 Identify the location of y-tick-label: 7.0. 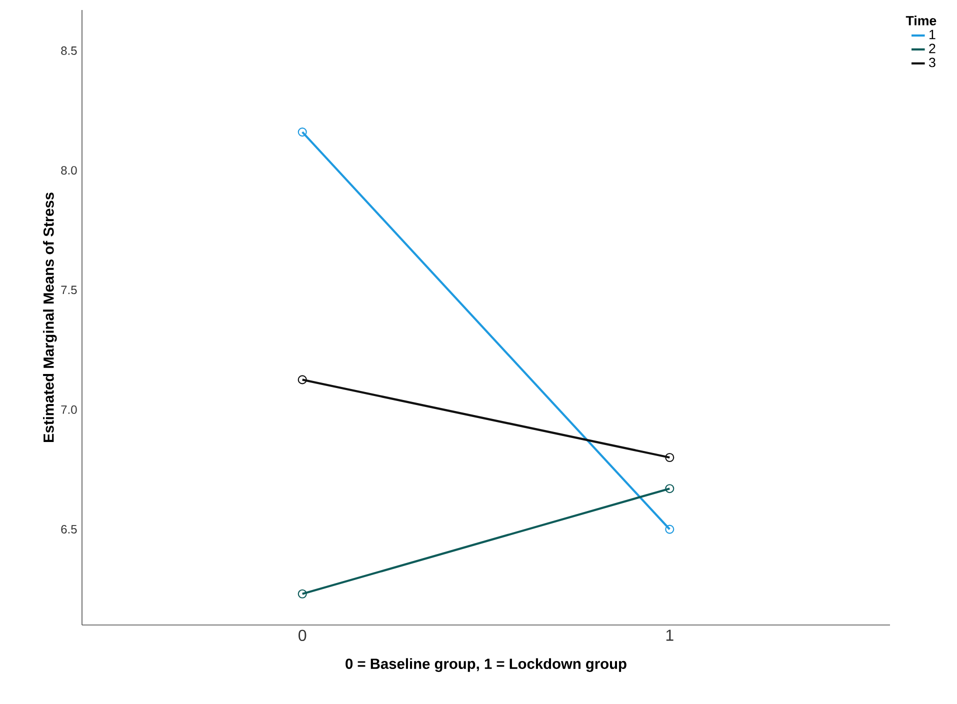
(69, 409).